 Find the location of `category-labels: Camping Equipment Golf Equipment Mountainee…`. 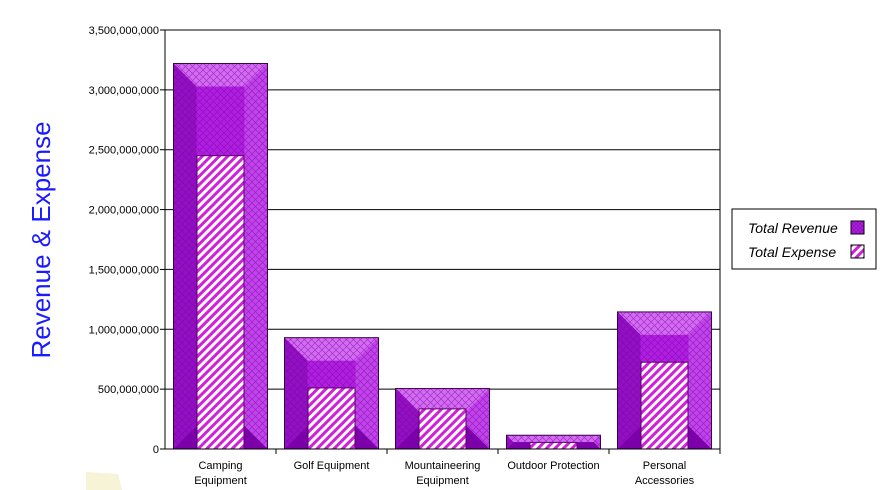

category-labels: Camping Equipment Golf Equipment Mountainee… is located at coordinates (457, 468).